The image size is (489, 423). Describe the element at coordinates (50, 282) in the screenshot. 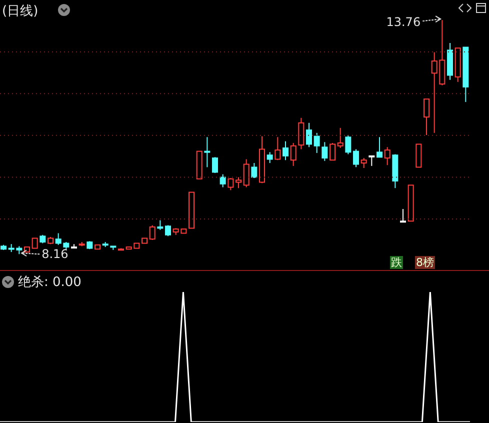

I see `chart-title: 绝杀: 0.00` at that location.